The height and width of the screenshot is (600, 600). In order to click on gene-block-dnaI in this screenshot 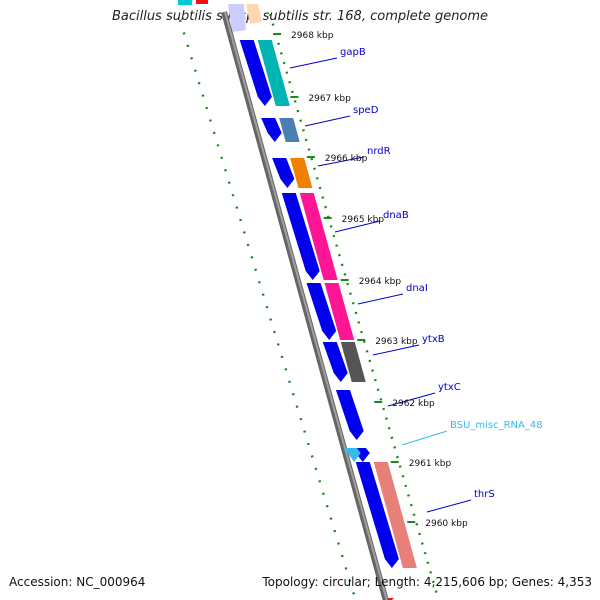, I will do `click(339, 311)`.